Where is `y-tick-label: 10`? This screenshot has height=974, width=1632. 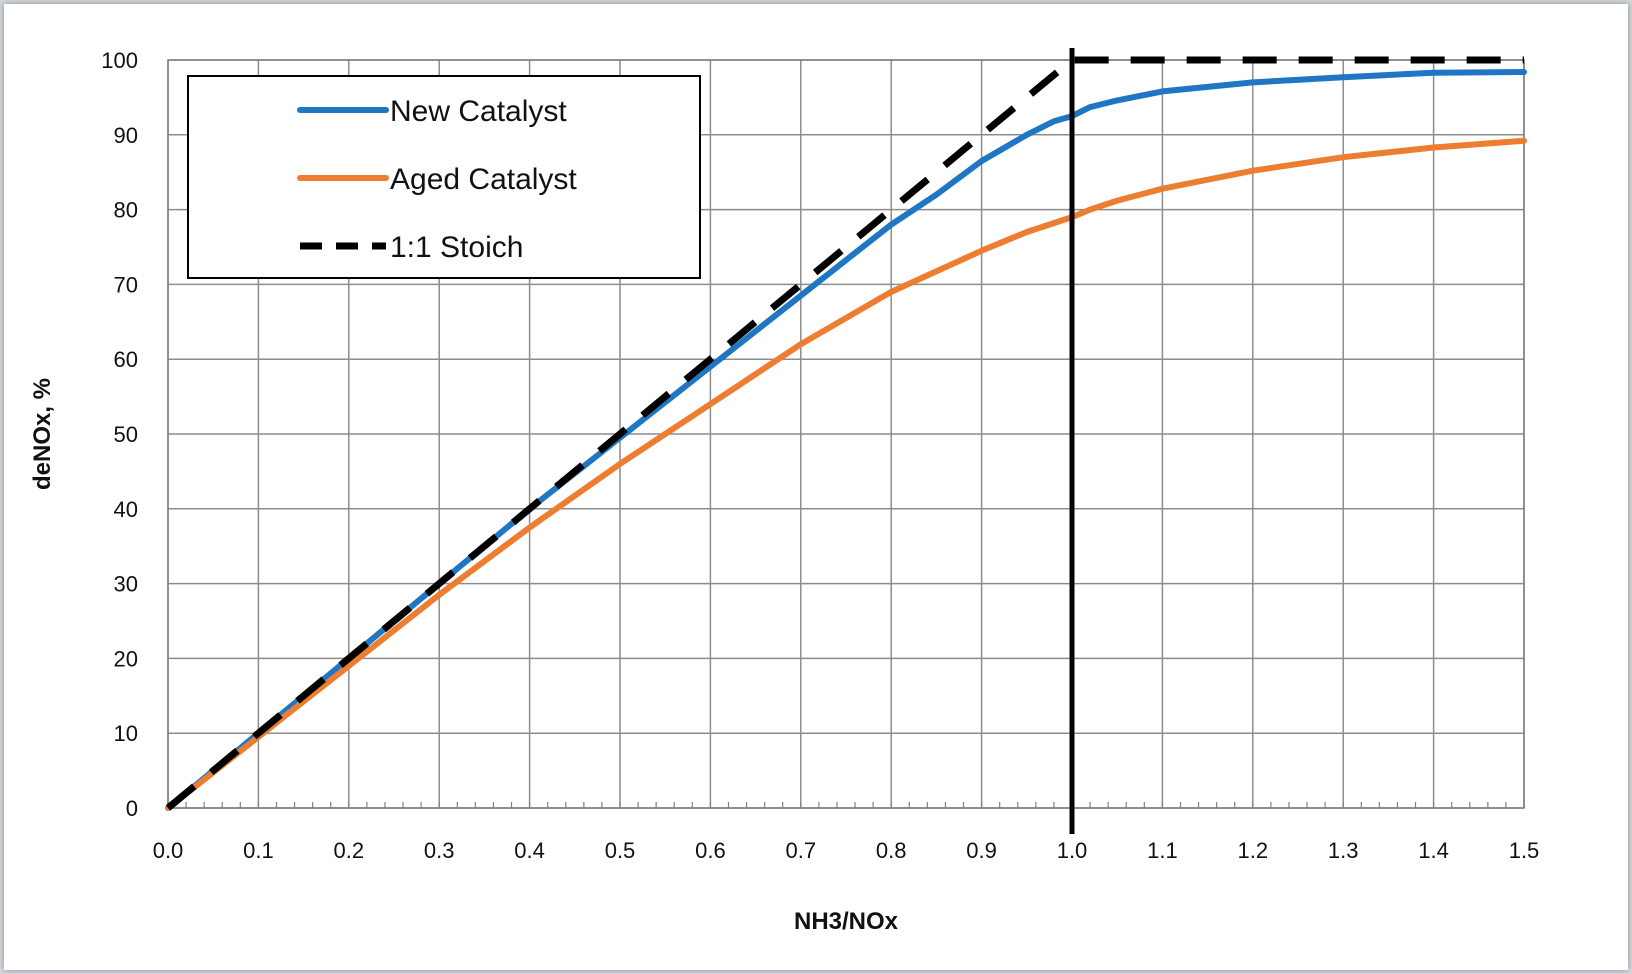 y-tick-label: 10 is located at coordinates (126, 733).